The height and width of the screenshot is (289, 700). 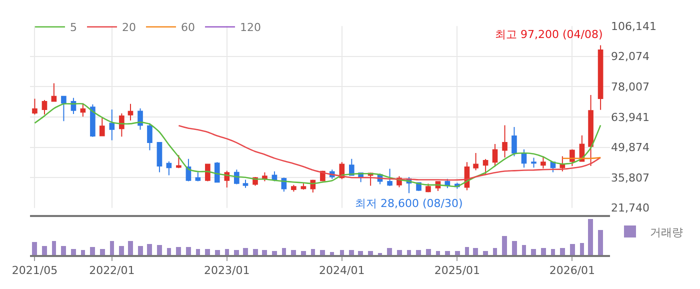 What do you see at coordinates (342, 271) in the screenshot?
I see `x-tick-label: 2024/01` at bounding box center [342, 271].